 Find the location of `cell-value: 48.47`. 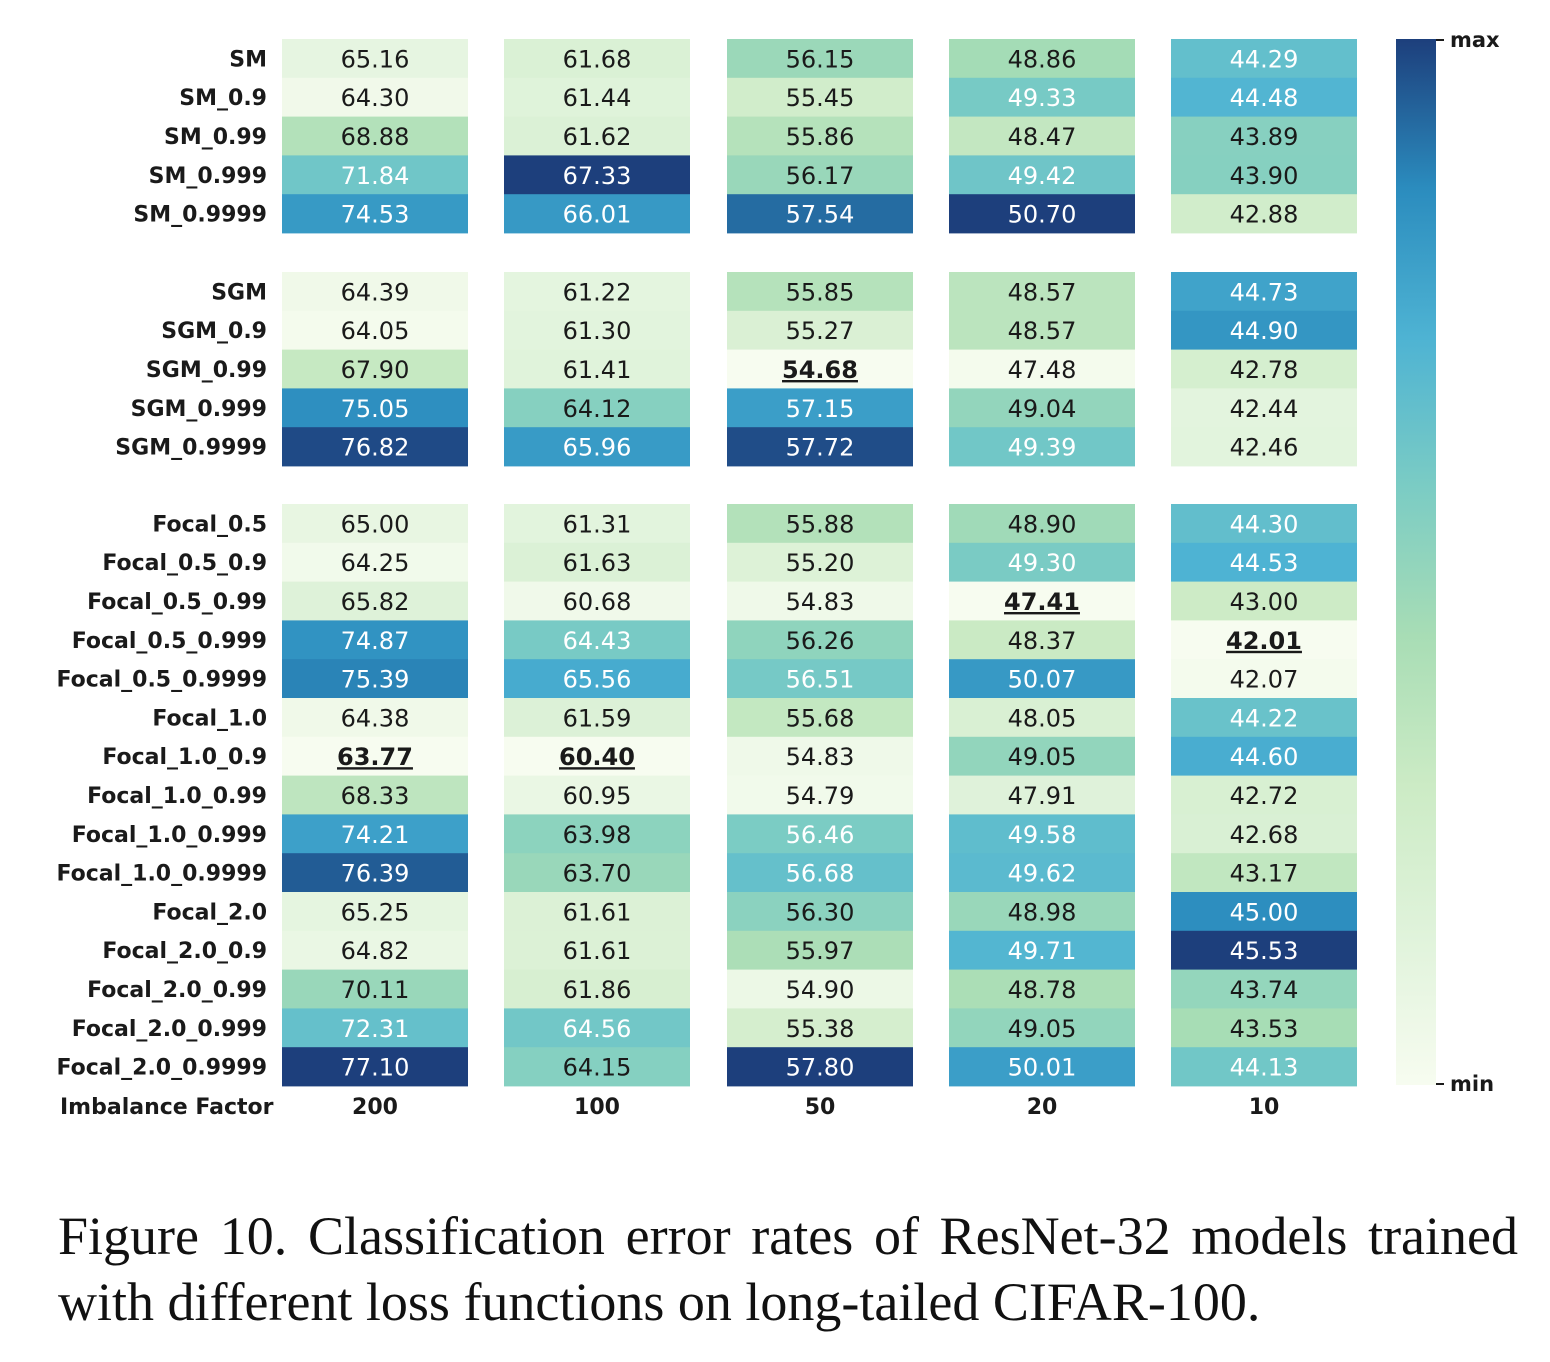

cell-value: 48.47 is located at coordinates (1042, 137).